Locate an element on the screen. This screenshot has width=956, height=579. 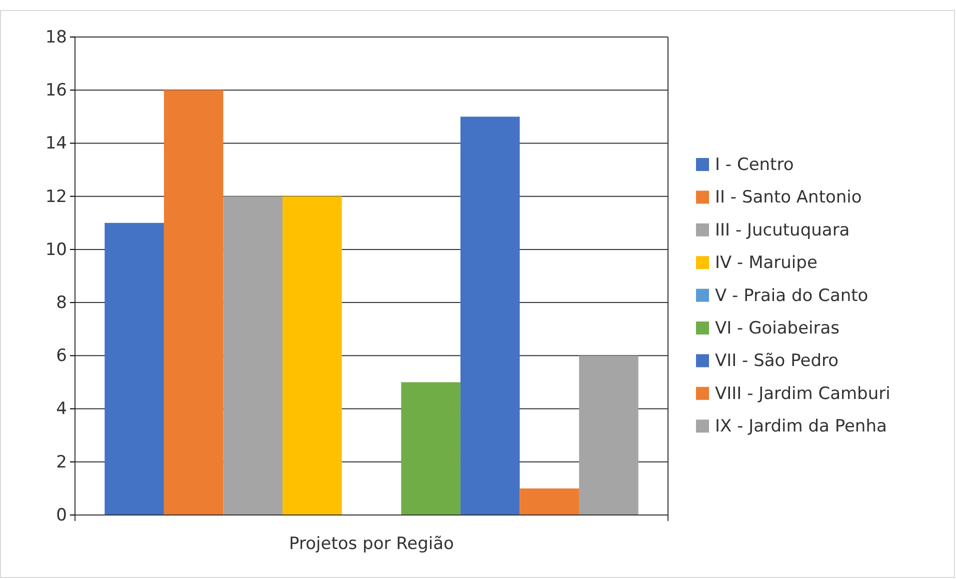
x-tick-label: Projetos por Região is located at coordinates (371, 544).